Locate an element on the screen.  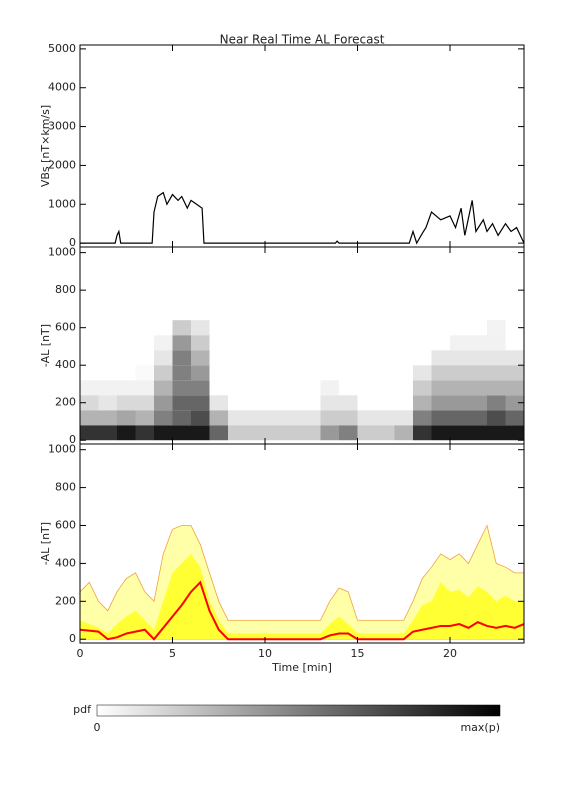
y-tick-label: 200 is located at coordinates (65, 402).